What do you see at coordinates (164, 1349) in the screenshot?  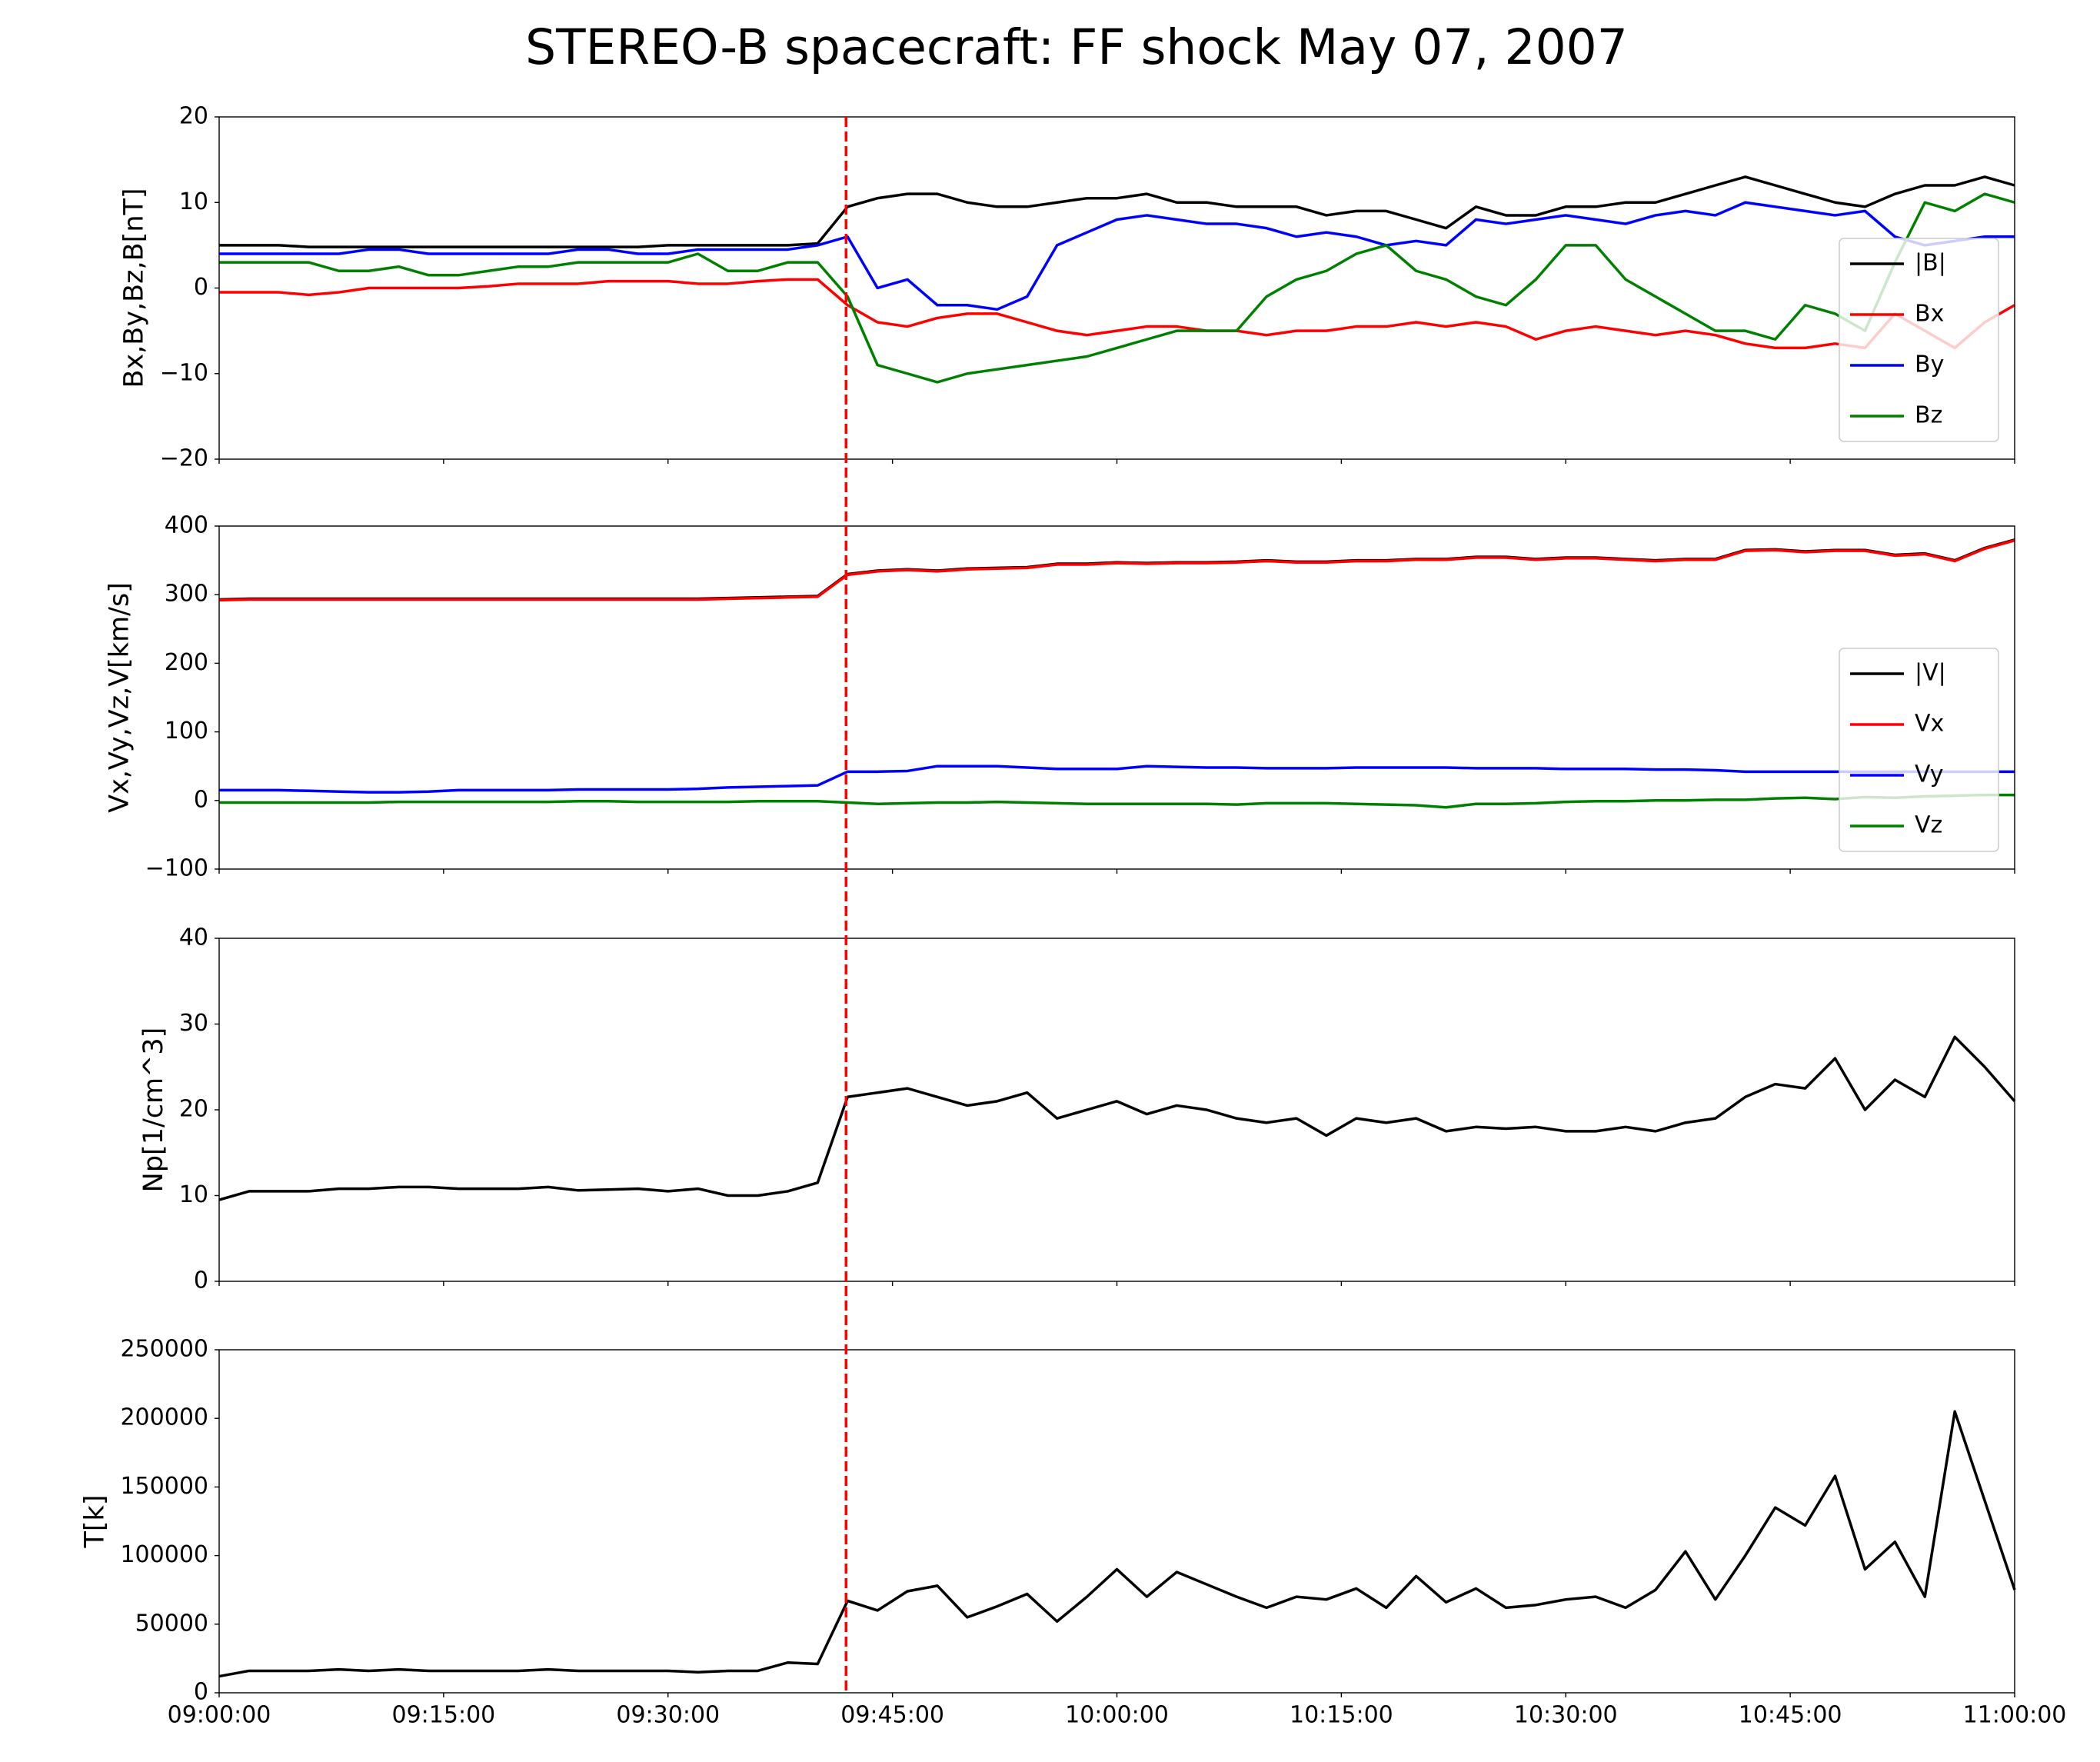 I see `y-tick-label: 250000` at bounding box center [164, 1349].